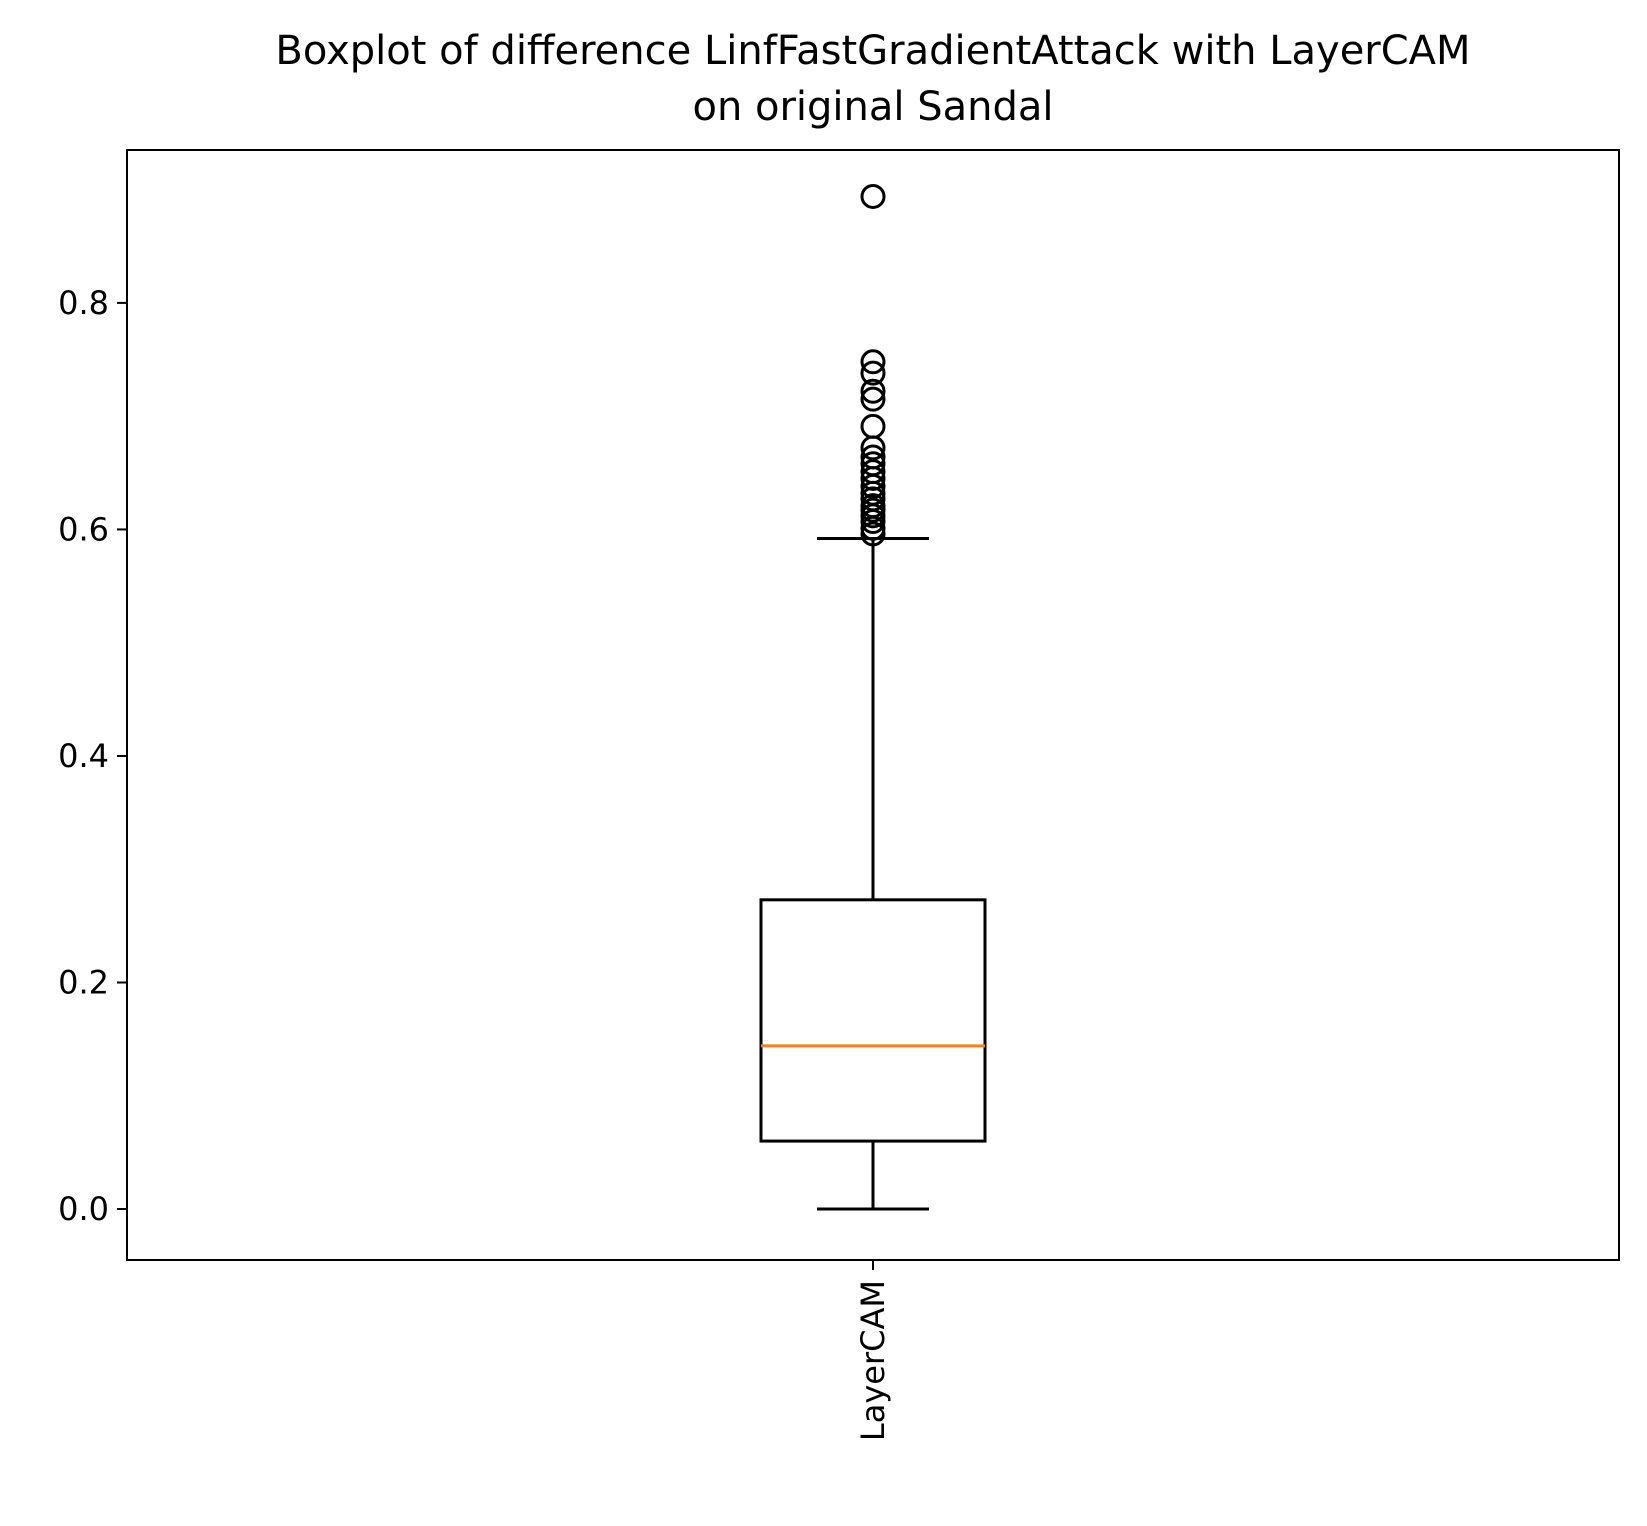 The image size is (1647, 1526). What do you see at coordinates (83, 983) in the screenshot?
I see `y-tick-label-1: 0.2` at bounding box center [83, 983].